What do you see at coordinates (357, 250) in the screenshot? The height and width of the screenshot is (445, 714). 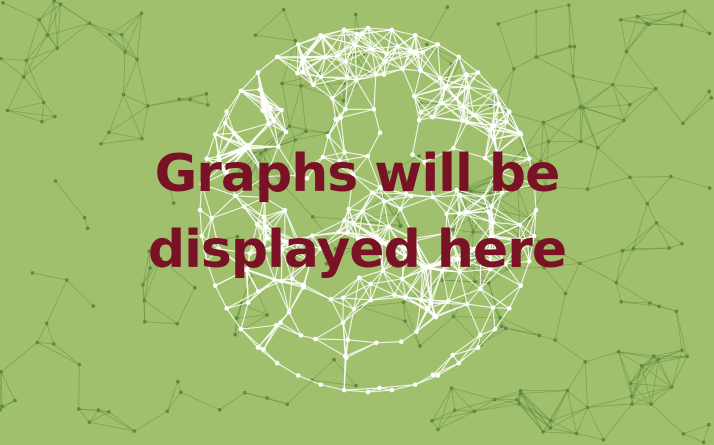 I see `placeholder-line-2: displayed here` at bounding box center [357, 250].